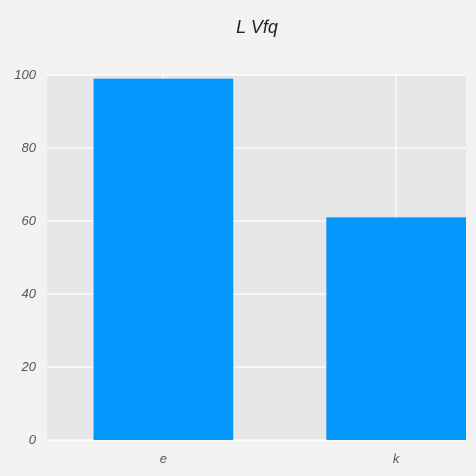  What do you see at coordinates (29, 220) in the screenshot?
I see `y-tick-label: 60` at bounding box center [29, 220].